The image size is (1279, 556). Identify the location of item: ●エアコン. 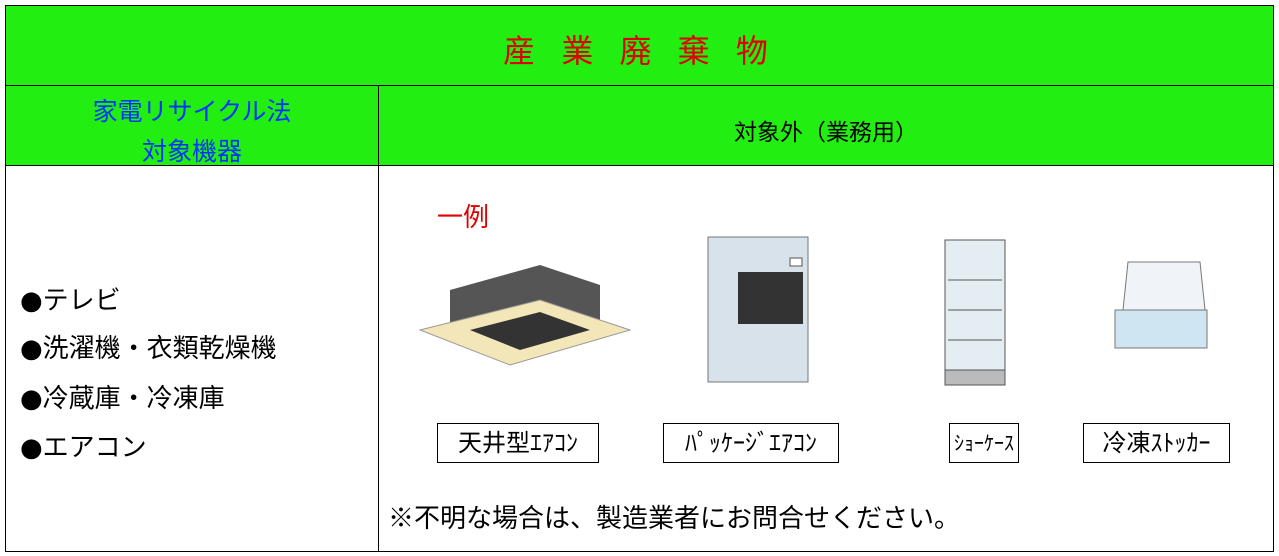
(83, 448).